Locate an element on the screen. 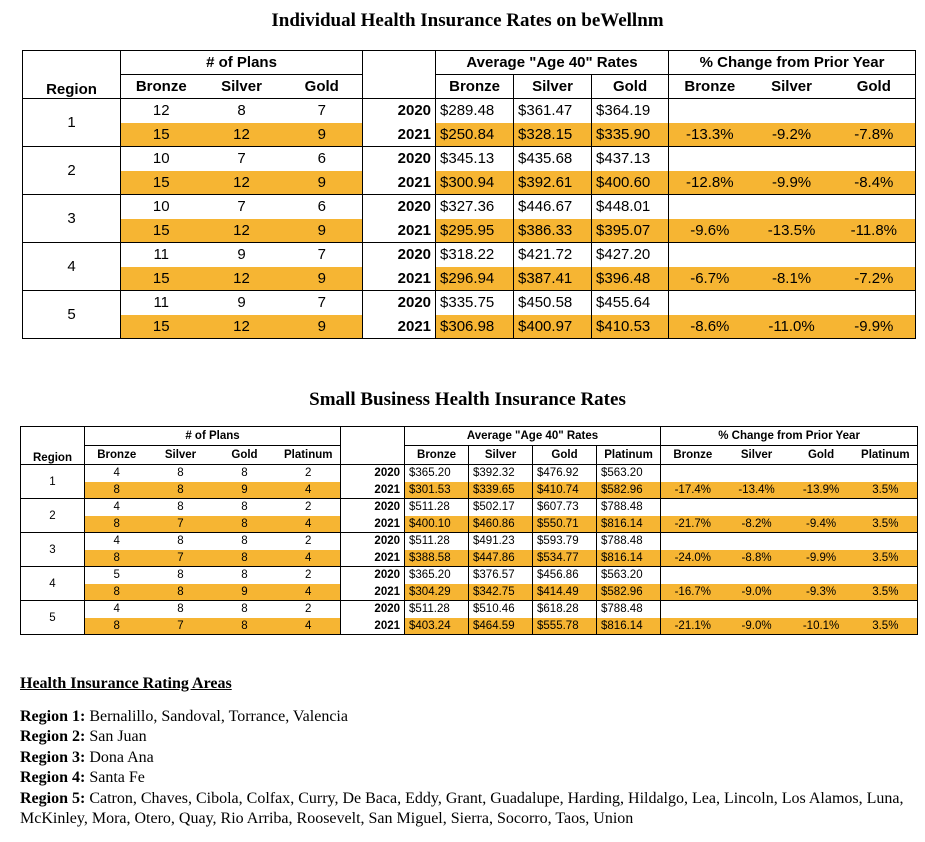 The image size is (925, 842). data-row: 3 4 8 8 2 2020 $511.28 $491.23 $593.79 $788.48 is located at coordinates (469, 549).